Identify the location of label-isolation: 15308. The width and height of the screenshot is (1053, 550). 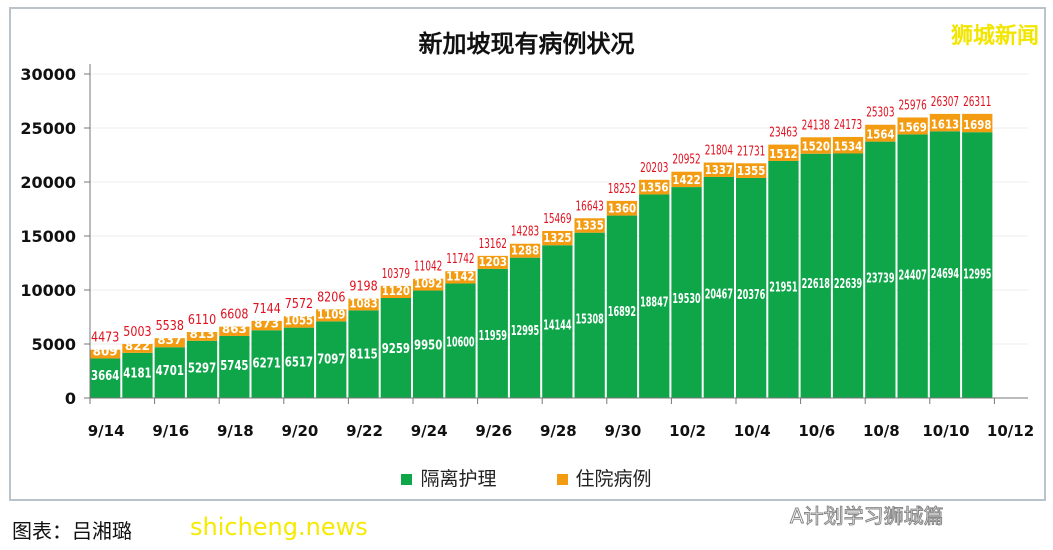
(590, 320).